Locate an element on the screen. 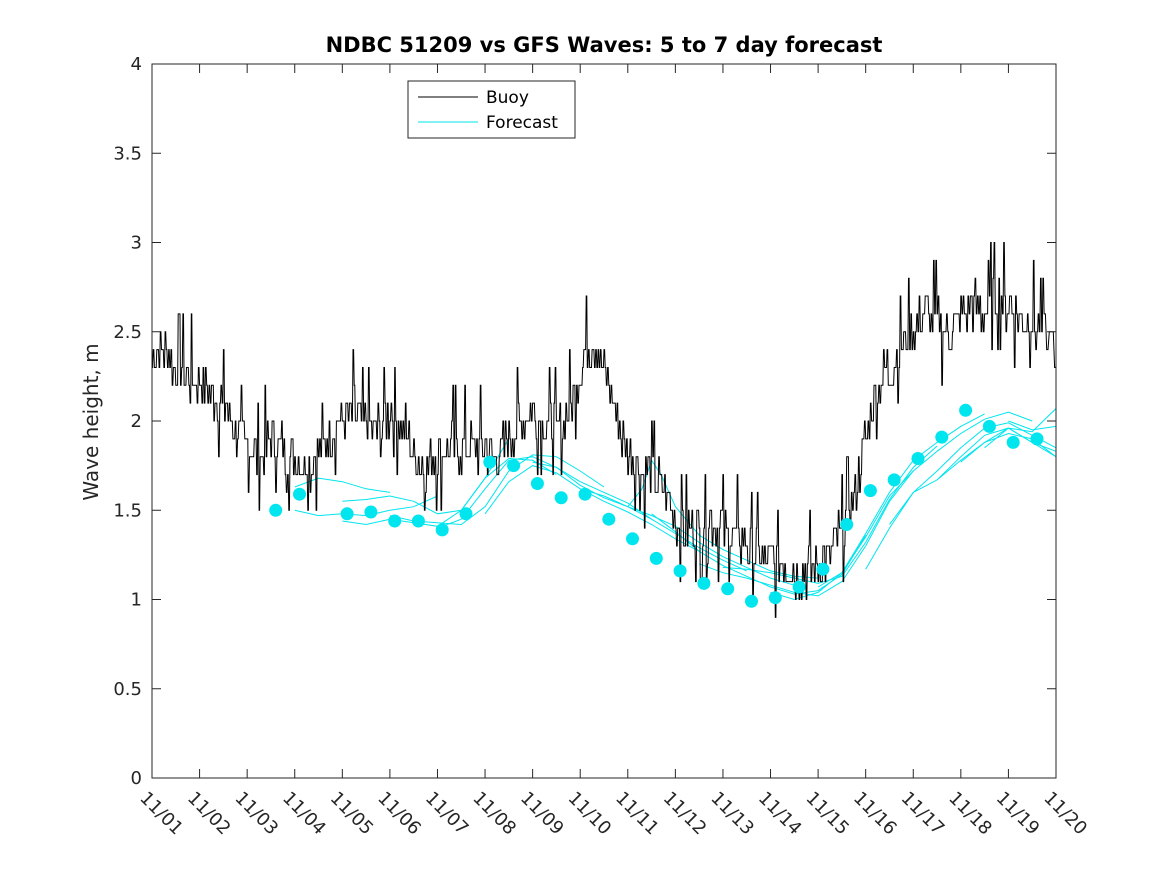 Image resolution: width=1167 pixels, height=875 pixels. legend-buoy-label: Buoy is located at coordinates (507, 98).